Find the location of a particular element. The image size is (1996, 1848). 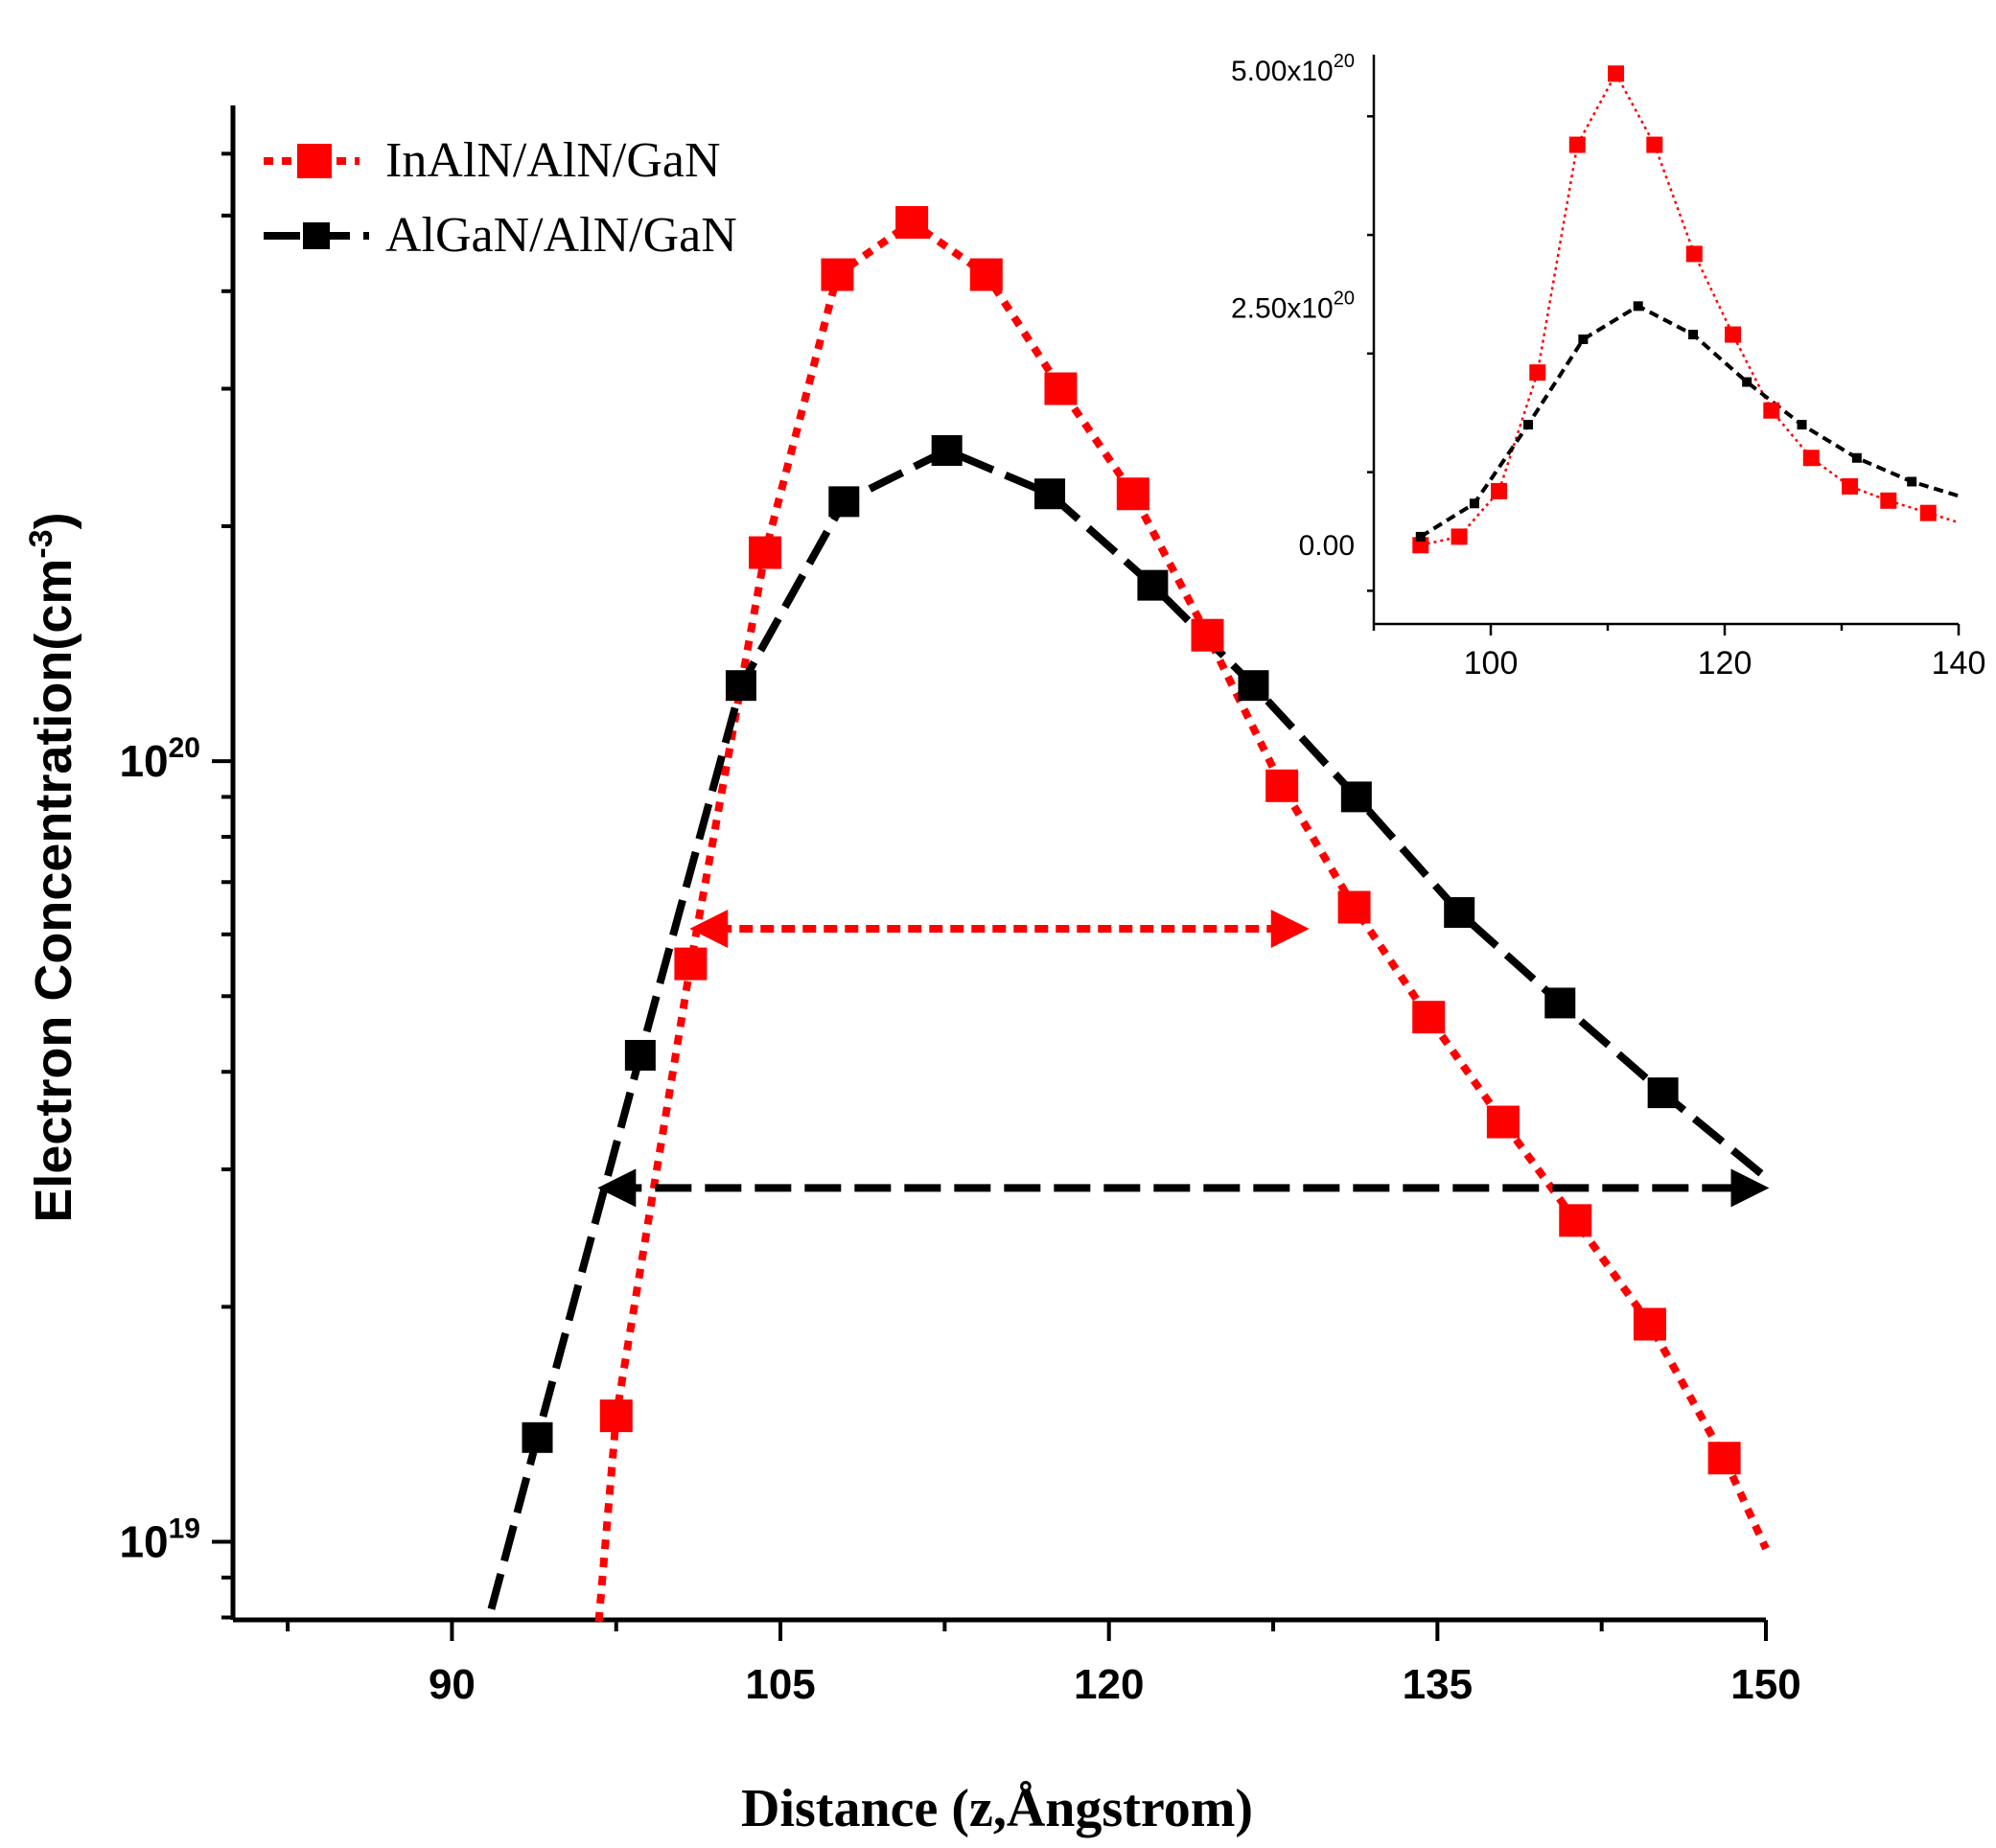

x-tick-label: 120 is located at coordinates (1109, 1684).